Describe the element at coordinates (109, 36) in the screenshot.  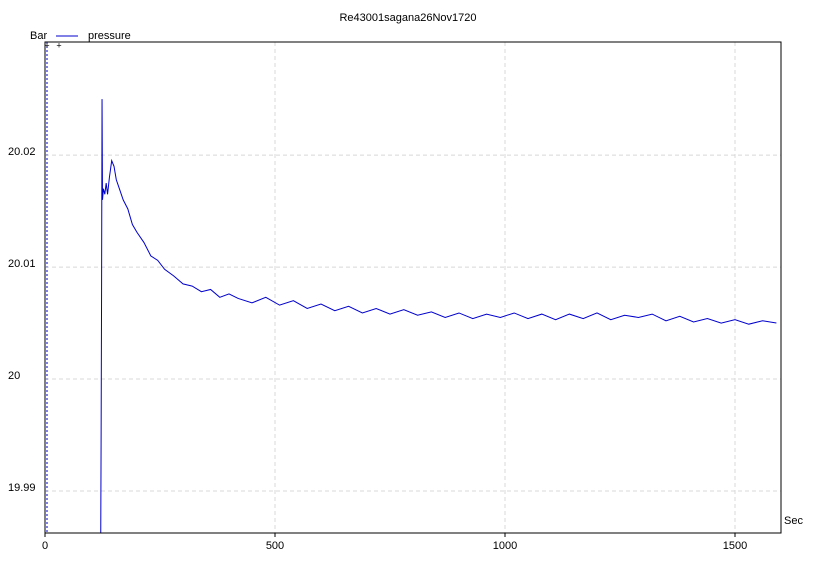
I see `legend-label: pressure` at that location.